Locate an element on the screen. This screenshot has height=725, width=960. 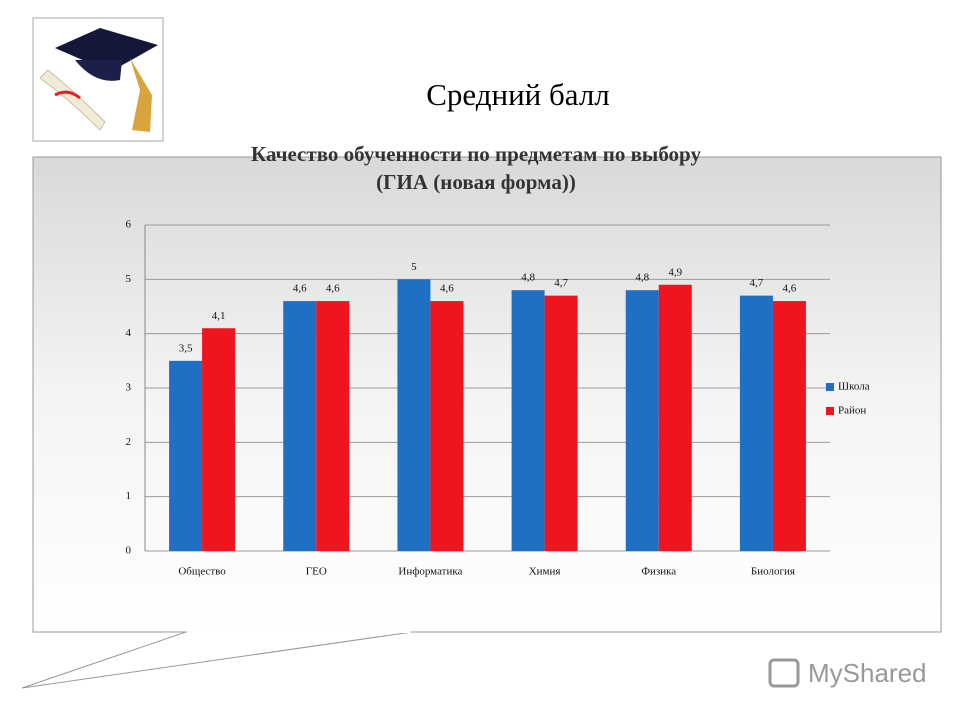
y-tick-label: 1 is located at coordinates (129, 496).